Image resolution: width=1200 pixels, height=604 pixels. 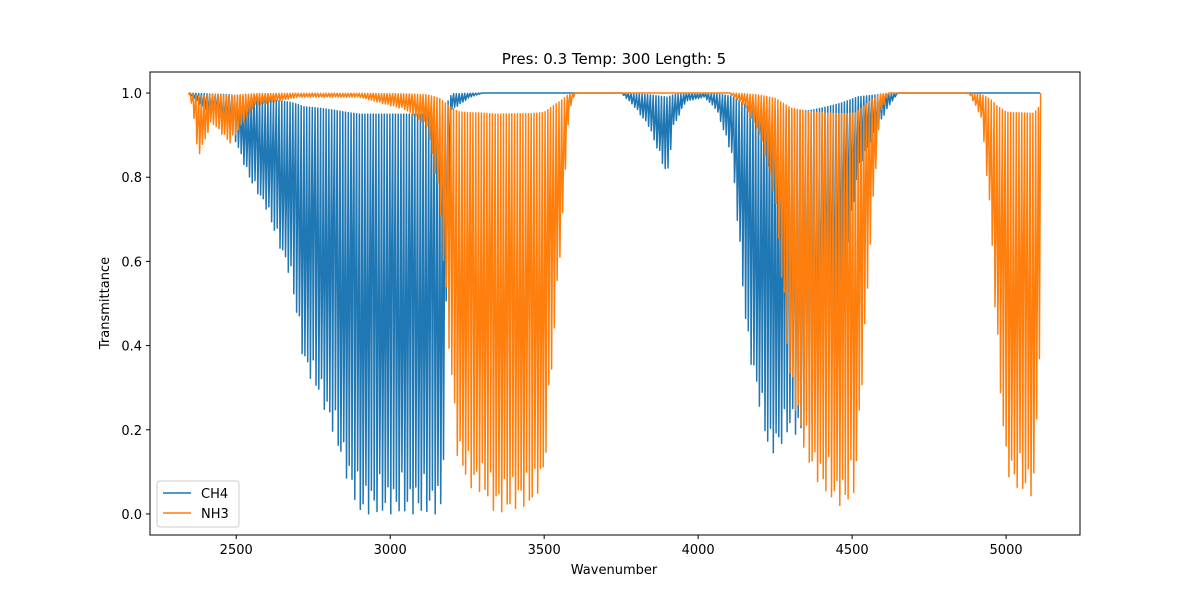 What do you see at coordinates (131, 431) in the screenshot?
I see `y-tick-label: 0.2` at bounding box center [131, 431].